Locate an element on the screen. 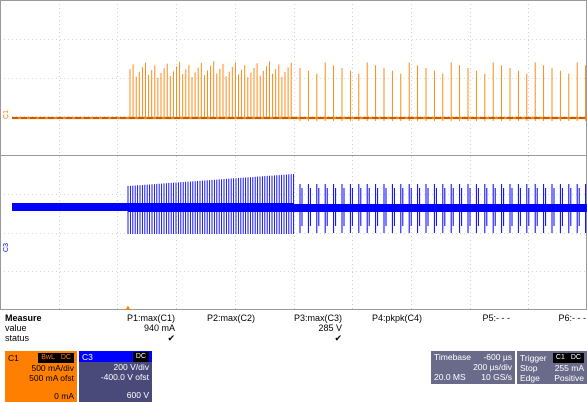 Image resolution: width=587 pixels, height=402 pixels. measure-row-value-label: value is located at coordinates (16, 328).